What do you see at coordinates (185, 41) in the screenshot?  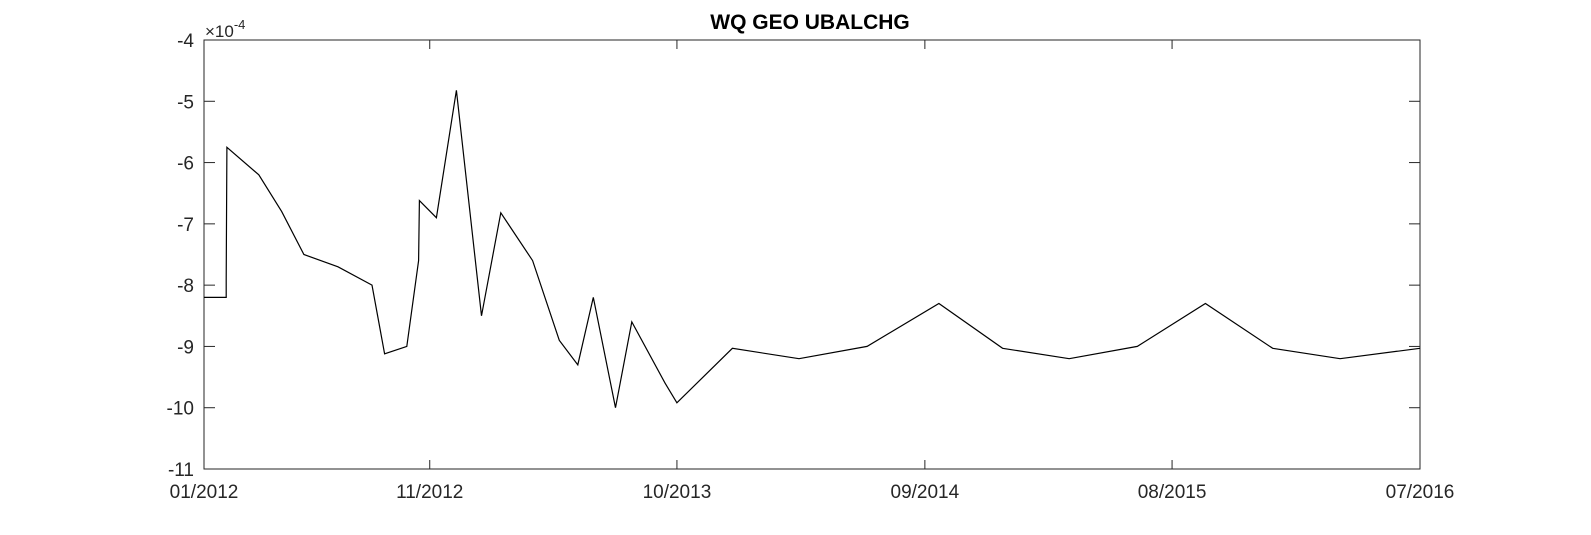 I see `y-tick-label: -4` at bounding box center [185, 41].